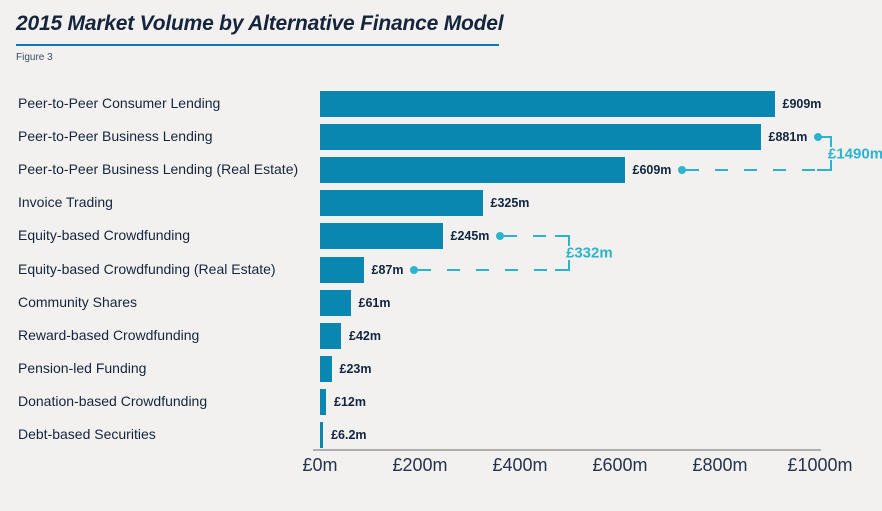 The image size is (882, 511). I want to click on category-label: Debt-based Securities, so click(87, 434).